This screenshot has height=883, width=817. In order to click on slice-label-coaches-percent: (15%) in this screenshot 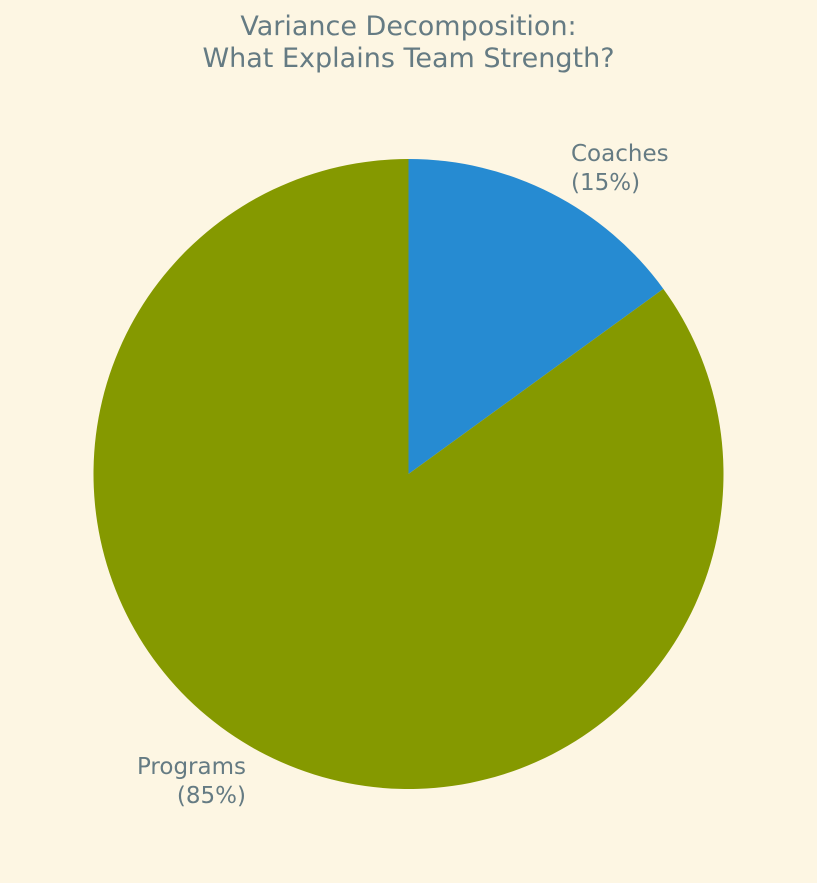, I will do `click(606, 183)`.